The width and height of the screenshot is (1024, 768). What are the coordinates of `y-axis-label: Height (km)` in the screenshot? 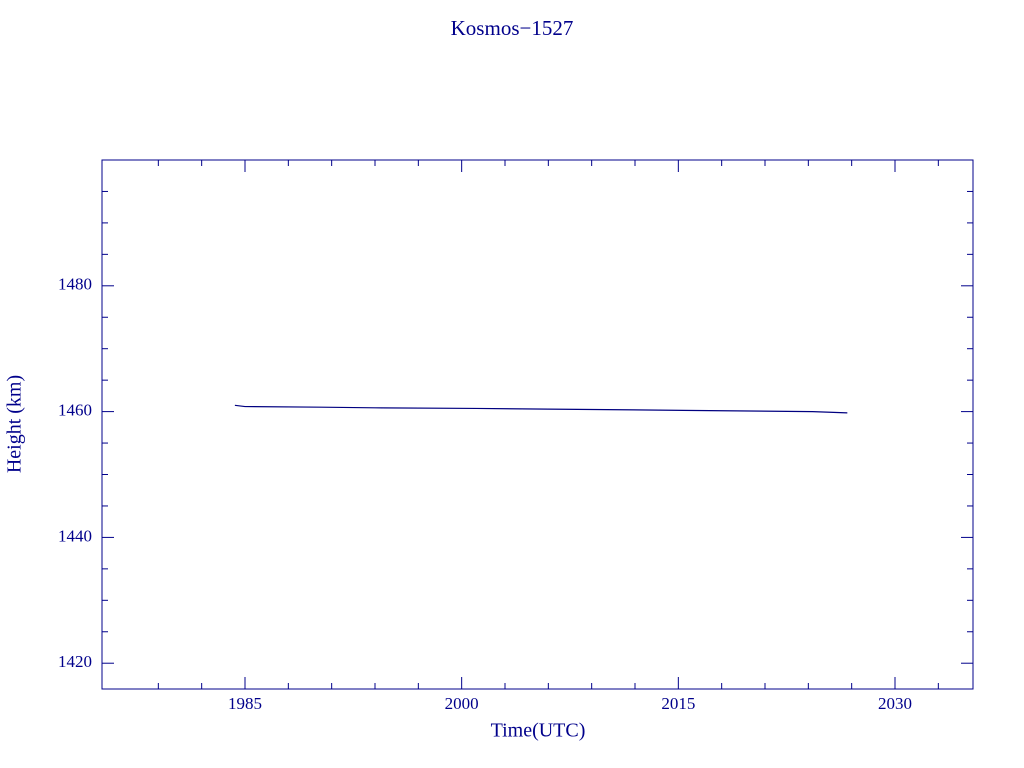 It's located at (15, 424).